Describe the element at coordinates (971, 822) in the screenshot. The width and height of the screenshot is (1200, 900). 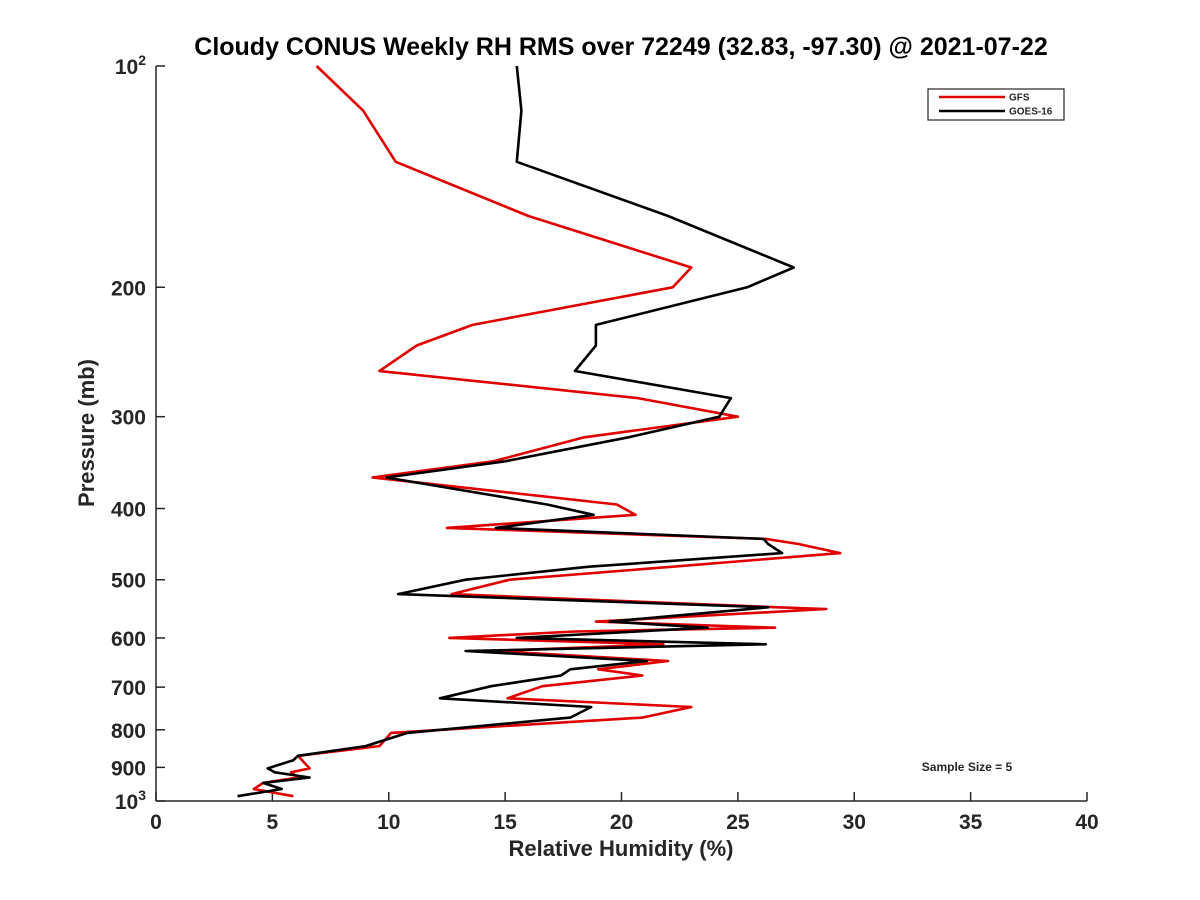
I see `x-tick-label: 35` at that location.